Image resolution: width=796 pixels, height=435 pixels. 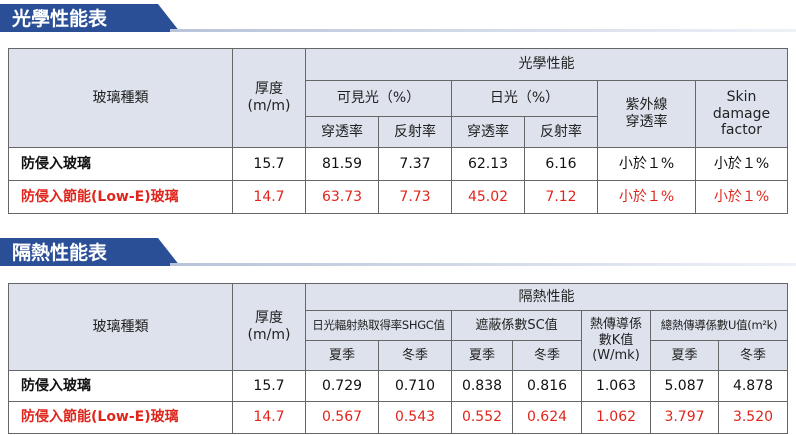 I want to click on section-banner: 光學性能表, so click(x=398, y=18).